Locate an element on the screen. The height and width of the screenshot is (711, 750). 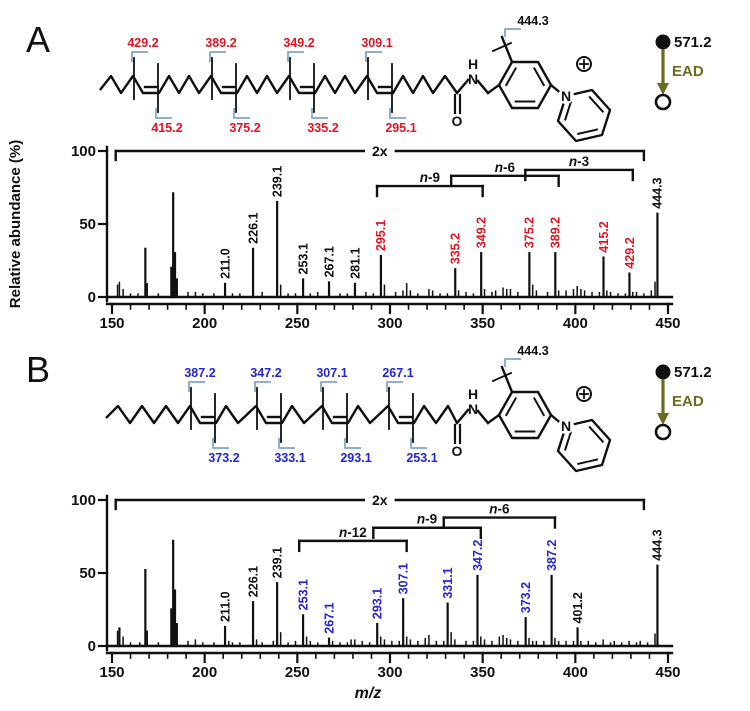
fragment-label-bottom: 253.1 is located at coordinates (421, 458).